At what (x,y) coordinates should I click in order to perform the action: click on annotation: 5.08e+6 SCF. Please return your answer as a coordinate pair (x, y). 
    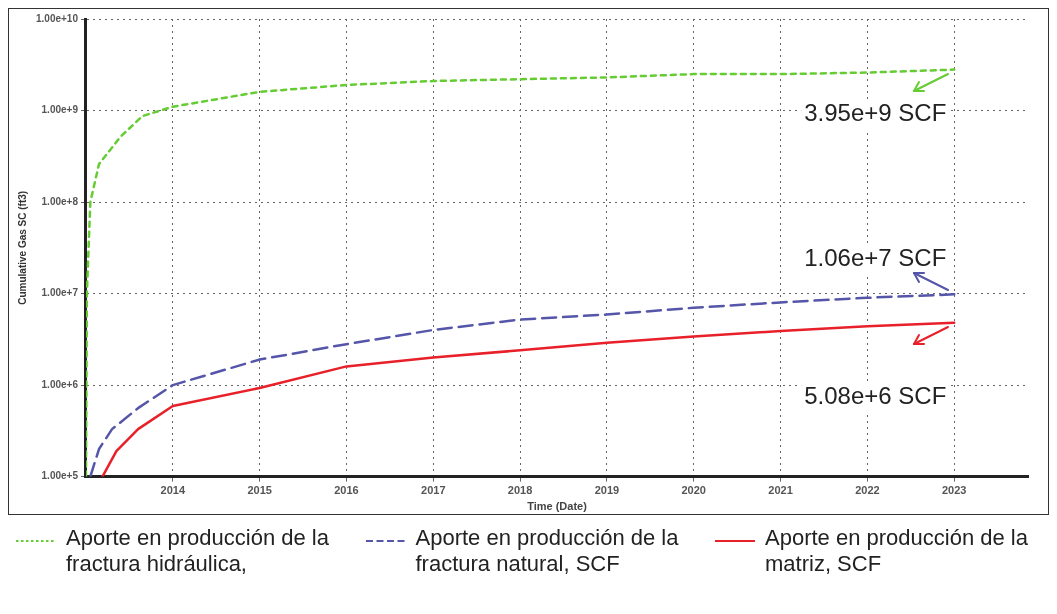
    Looking at the image, I should click on (875, 396).